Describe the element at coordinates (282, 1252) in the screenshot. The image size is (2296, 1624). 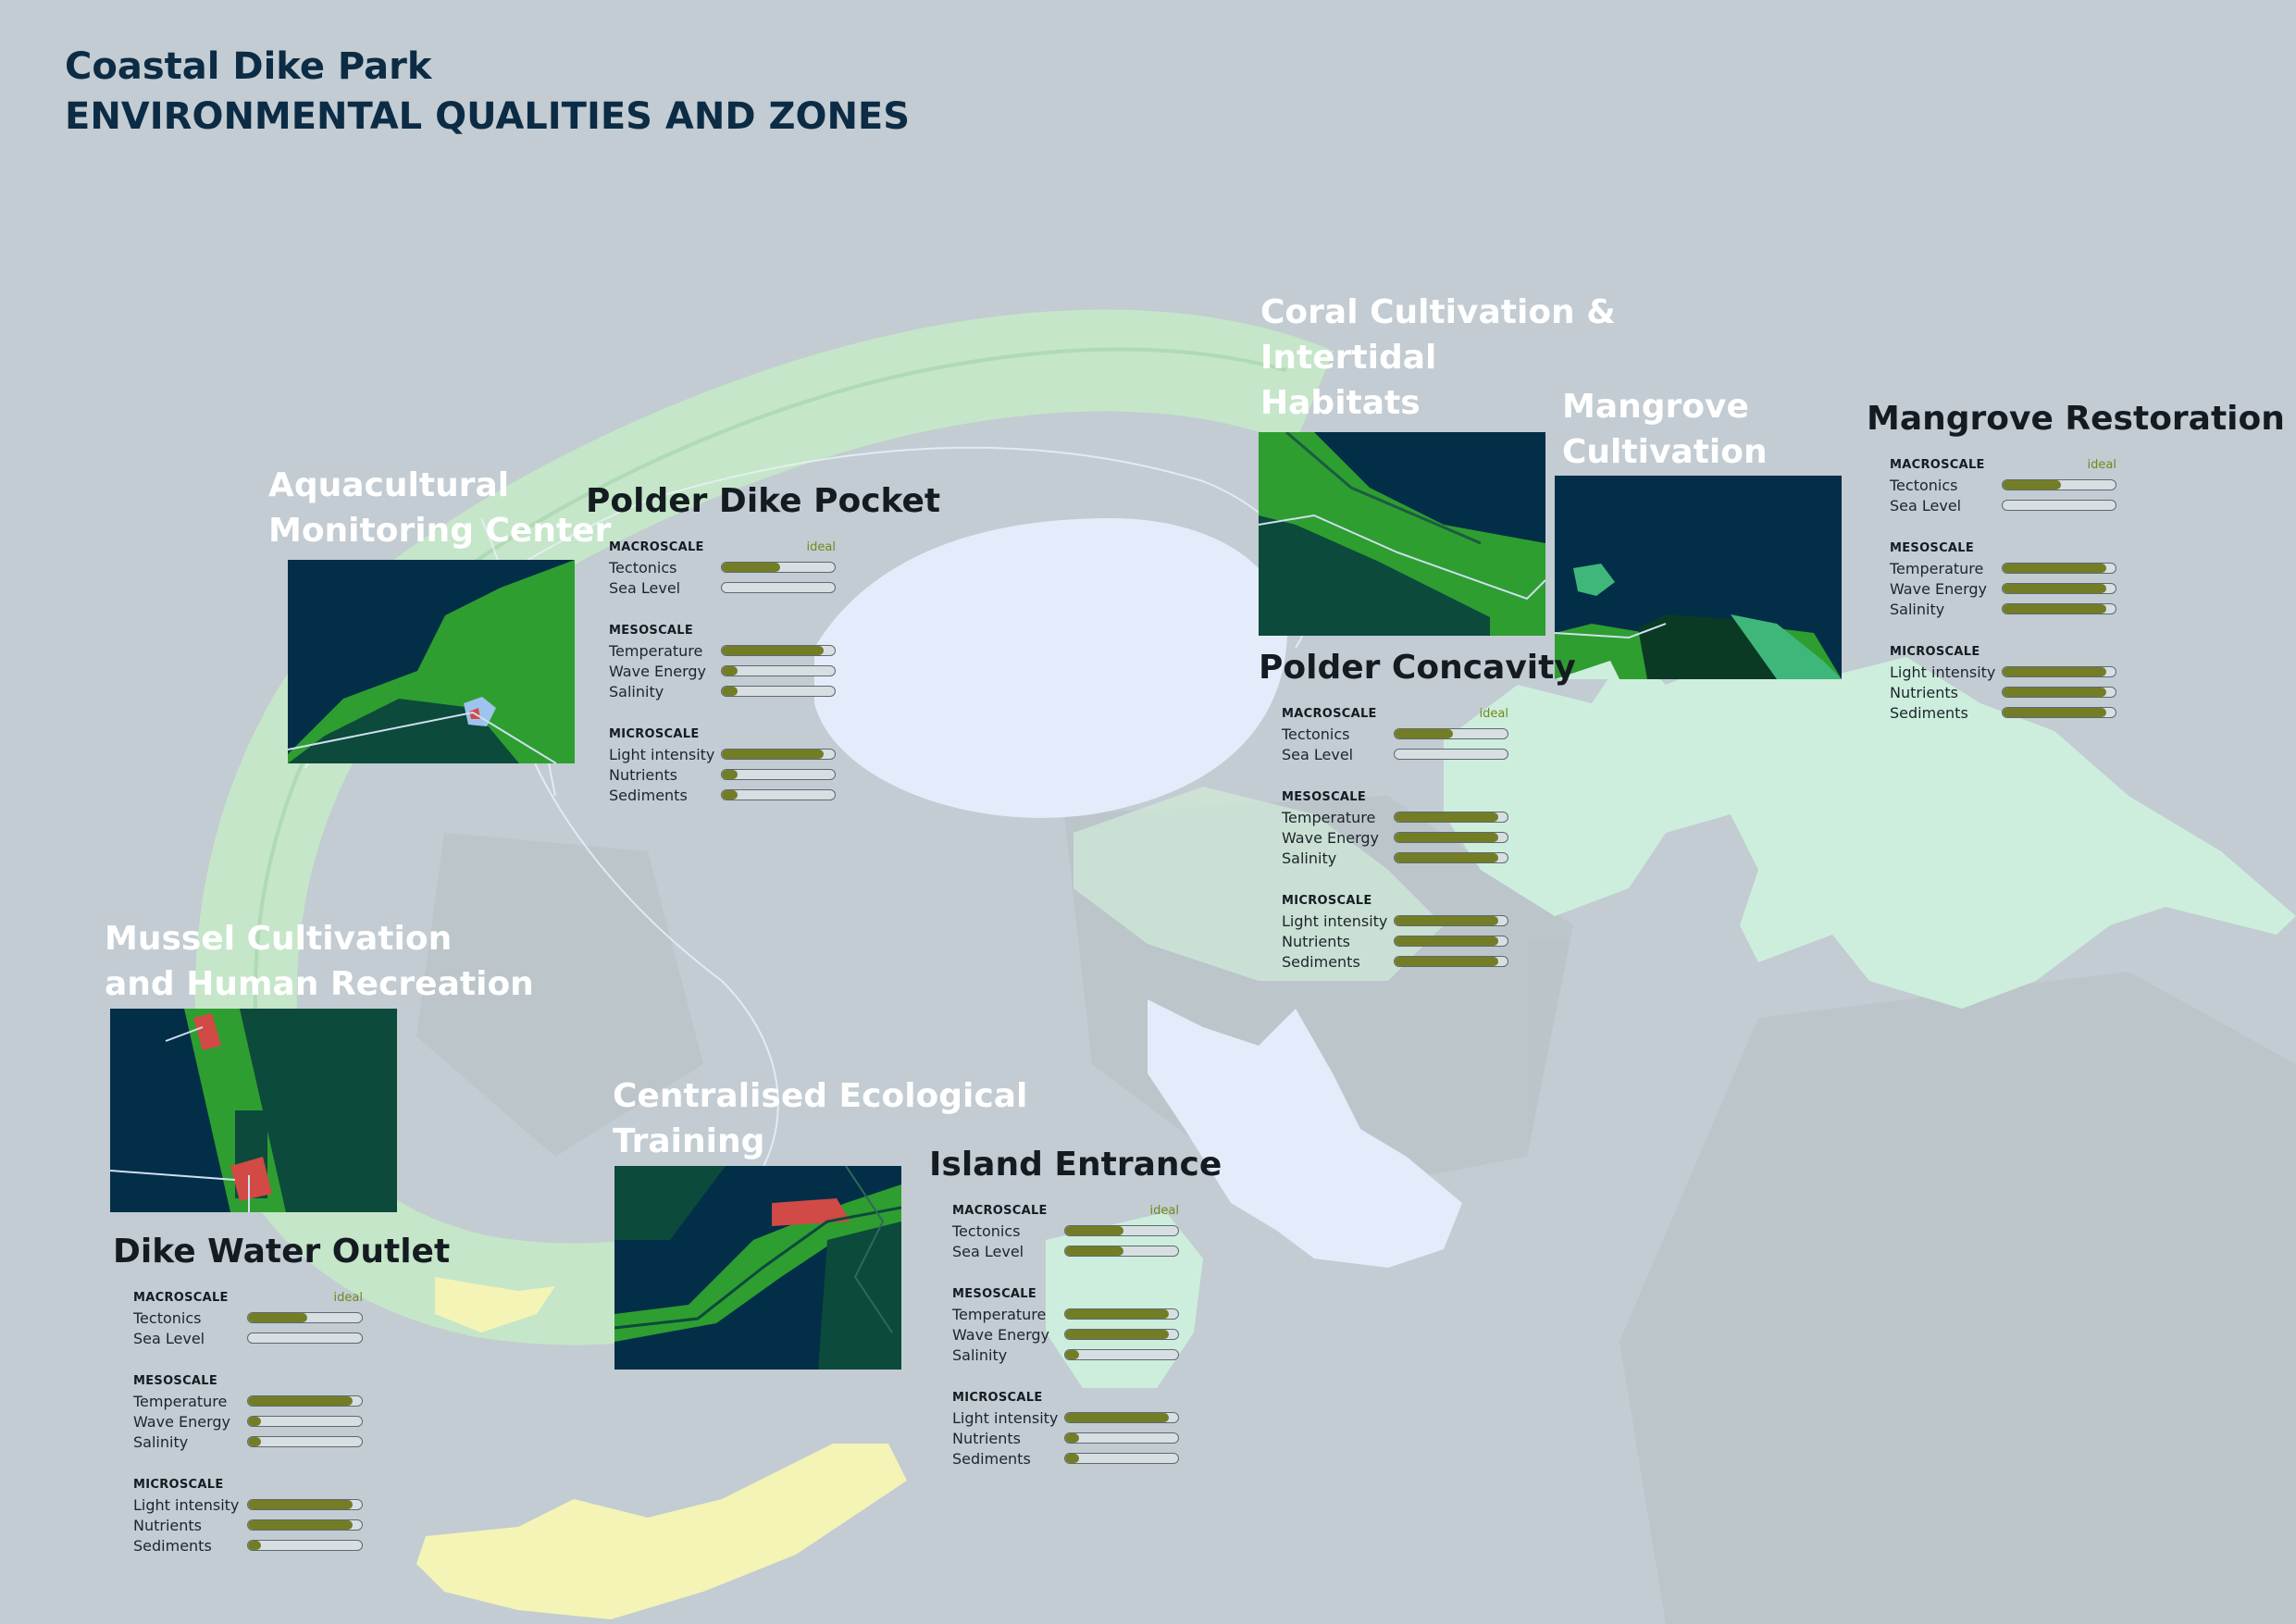
I see `panel-title: Dike Water Outlet` at that location.